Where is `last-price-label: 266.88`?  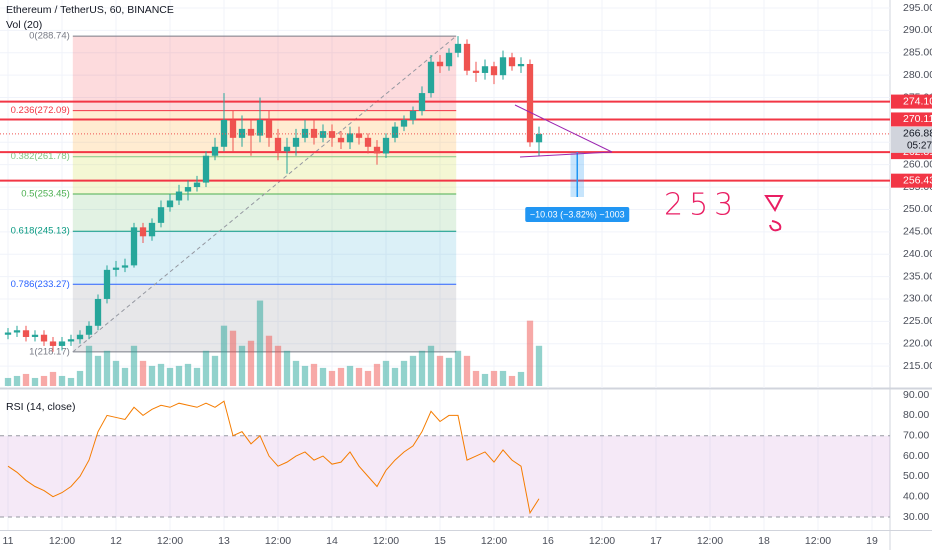 last-price-label: 266.88 is located at coordinates (917, 134).